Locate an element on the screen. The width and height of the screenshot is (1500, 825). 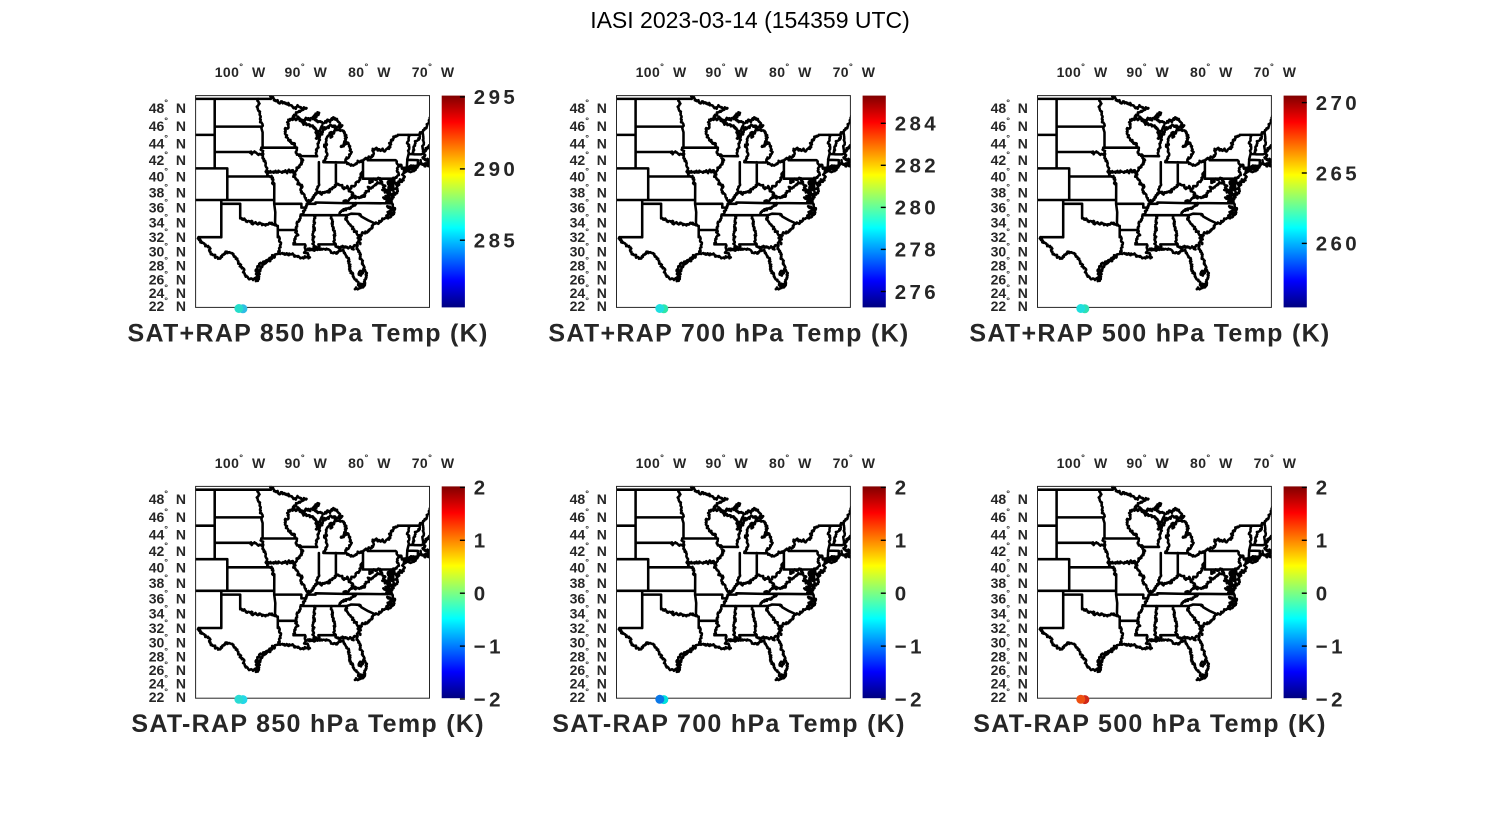
svg-text: 260 is located at coordinates (1338, 244).